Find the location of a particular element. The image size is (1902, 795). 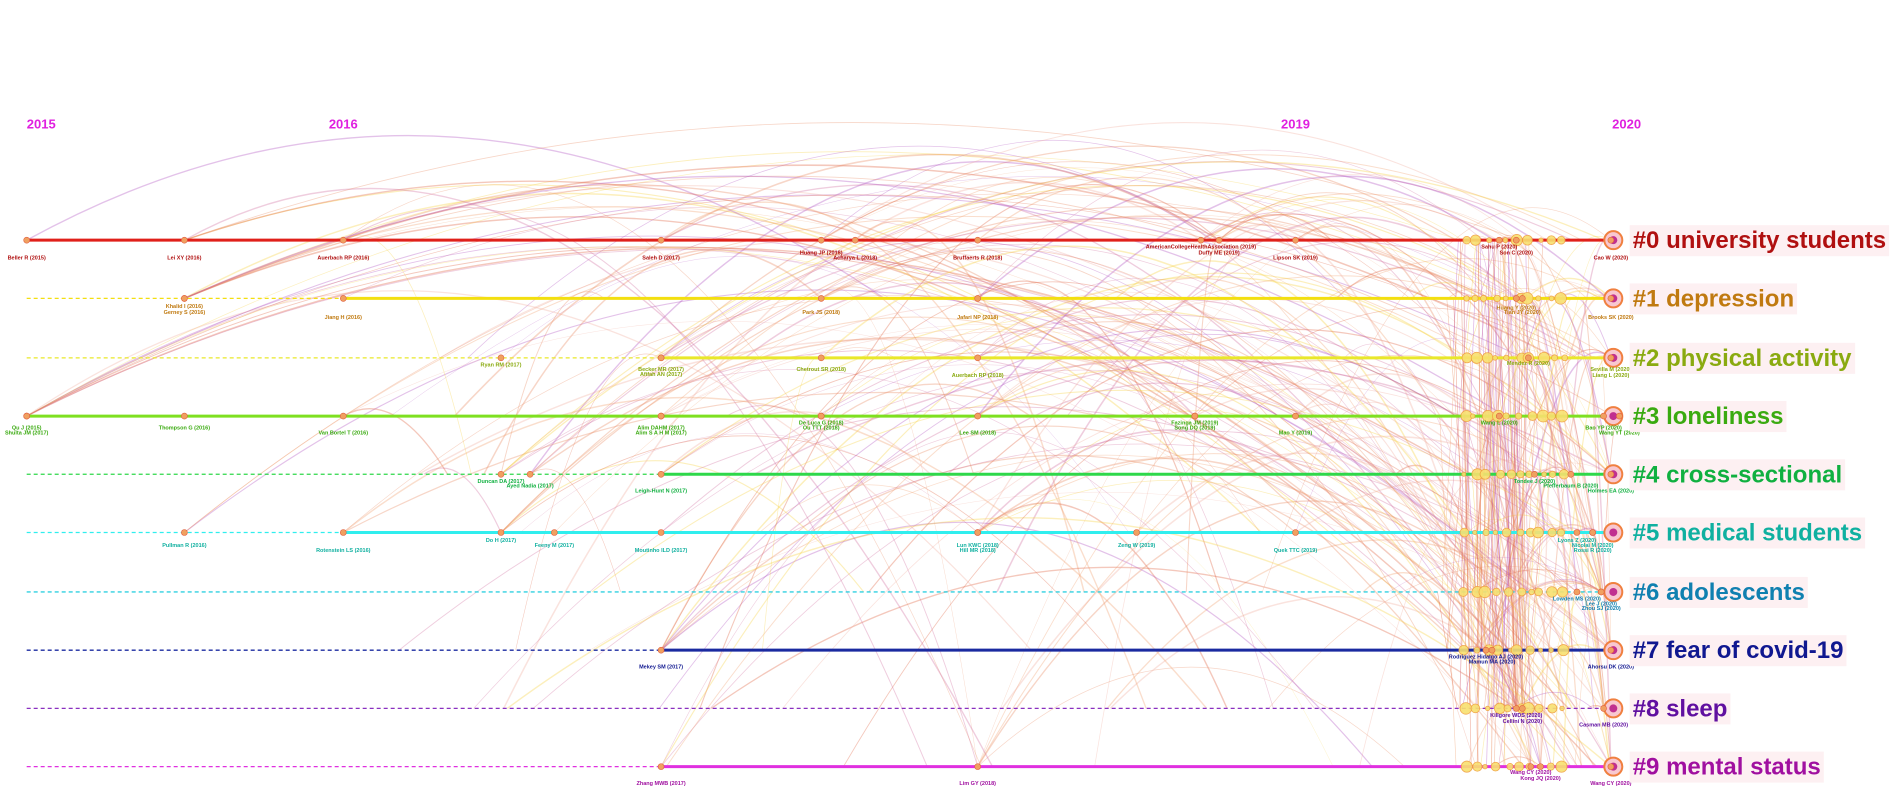

node-label: Saleh D (2017) is located at coordinates (661, 259).